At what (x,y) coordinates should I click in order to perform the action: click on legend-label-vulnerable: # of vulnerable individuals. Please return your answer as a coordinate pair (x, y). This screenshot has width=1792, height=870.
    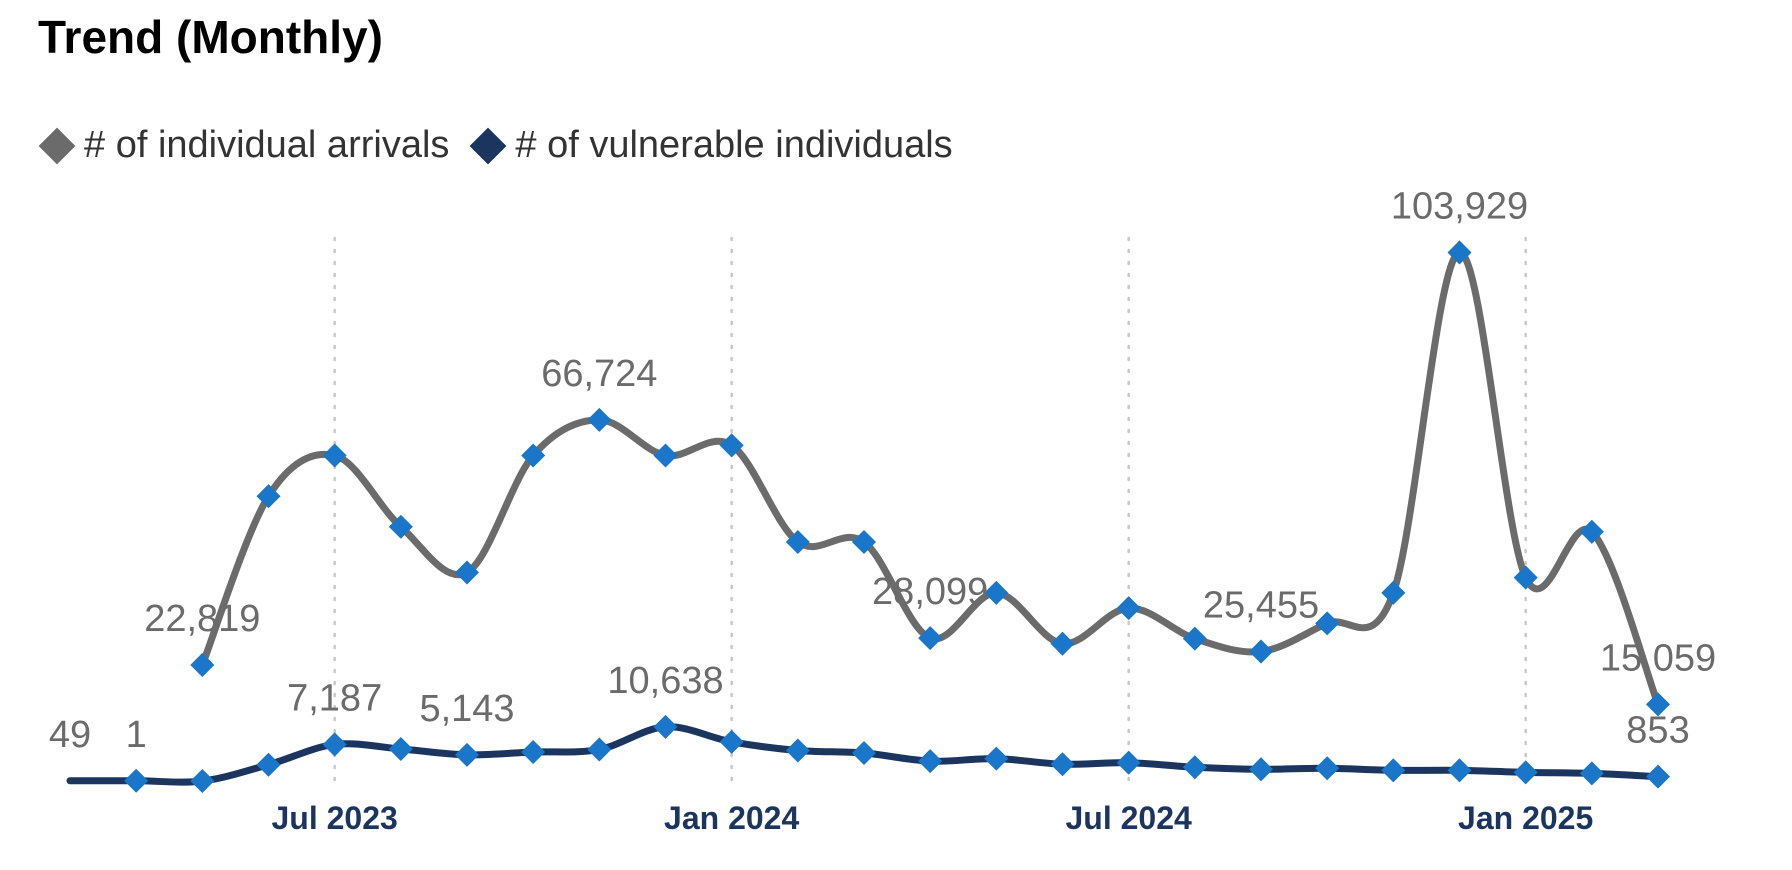
    Looking at the image, I should click on (734, 145).